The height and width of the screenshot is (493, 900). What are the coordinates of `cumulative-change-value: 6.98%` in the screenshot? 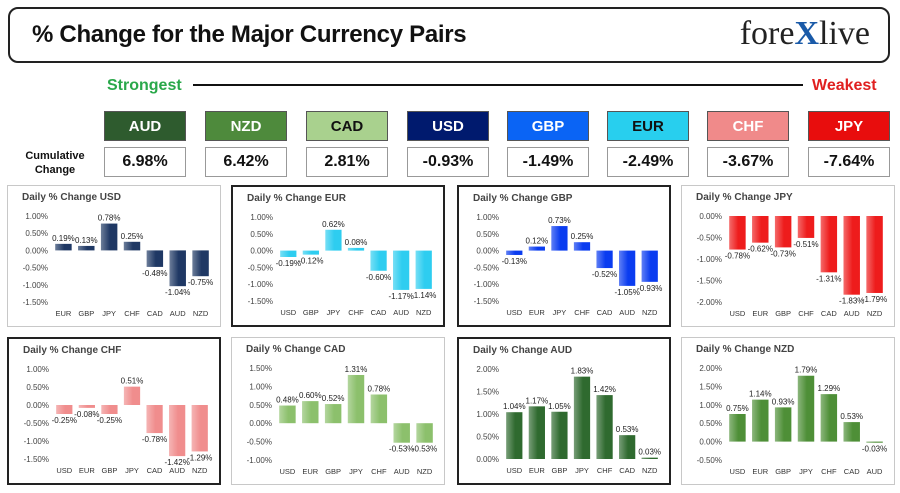 It's located at (145, 162).